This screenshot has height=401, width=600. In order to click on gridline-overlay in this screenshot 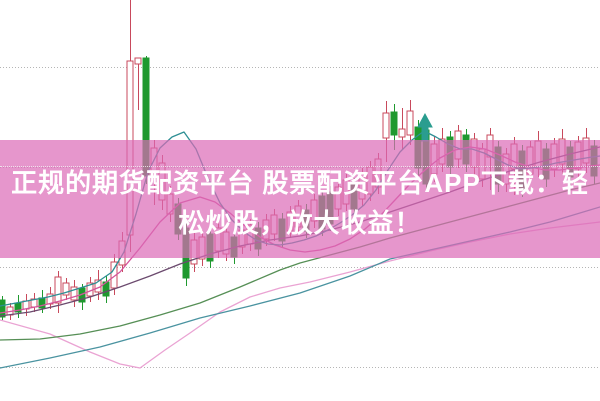, I will do `click(300, 166)`.